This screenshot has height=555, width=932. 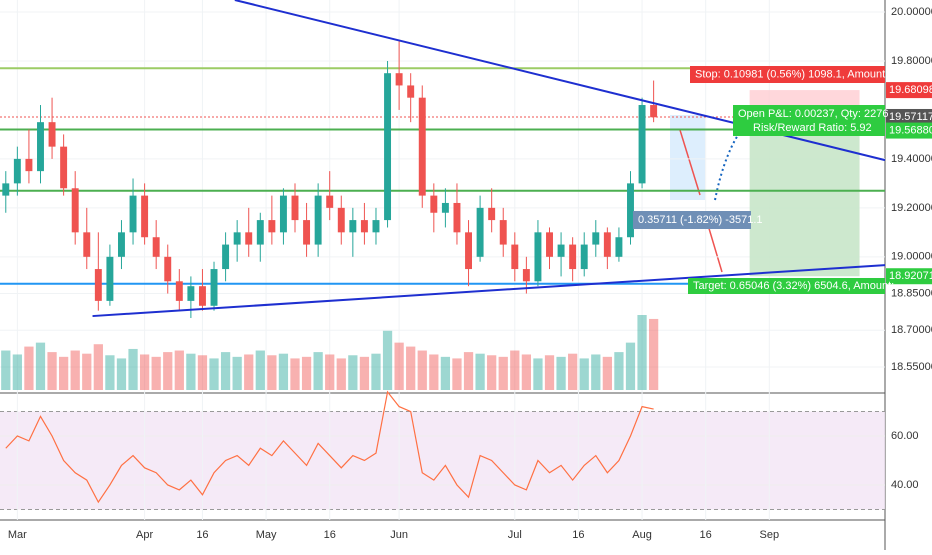 What do you see at coordinates (489, 291) in the screenshot?
I see `trendline` at bounding box center [489, 291].